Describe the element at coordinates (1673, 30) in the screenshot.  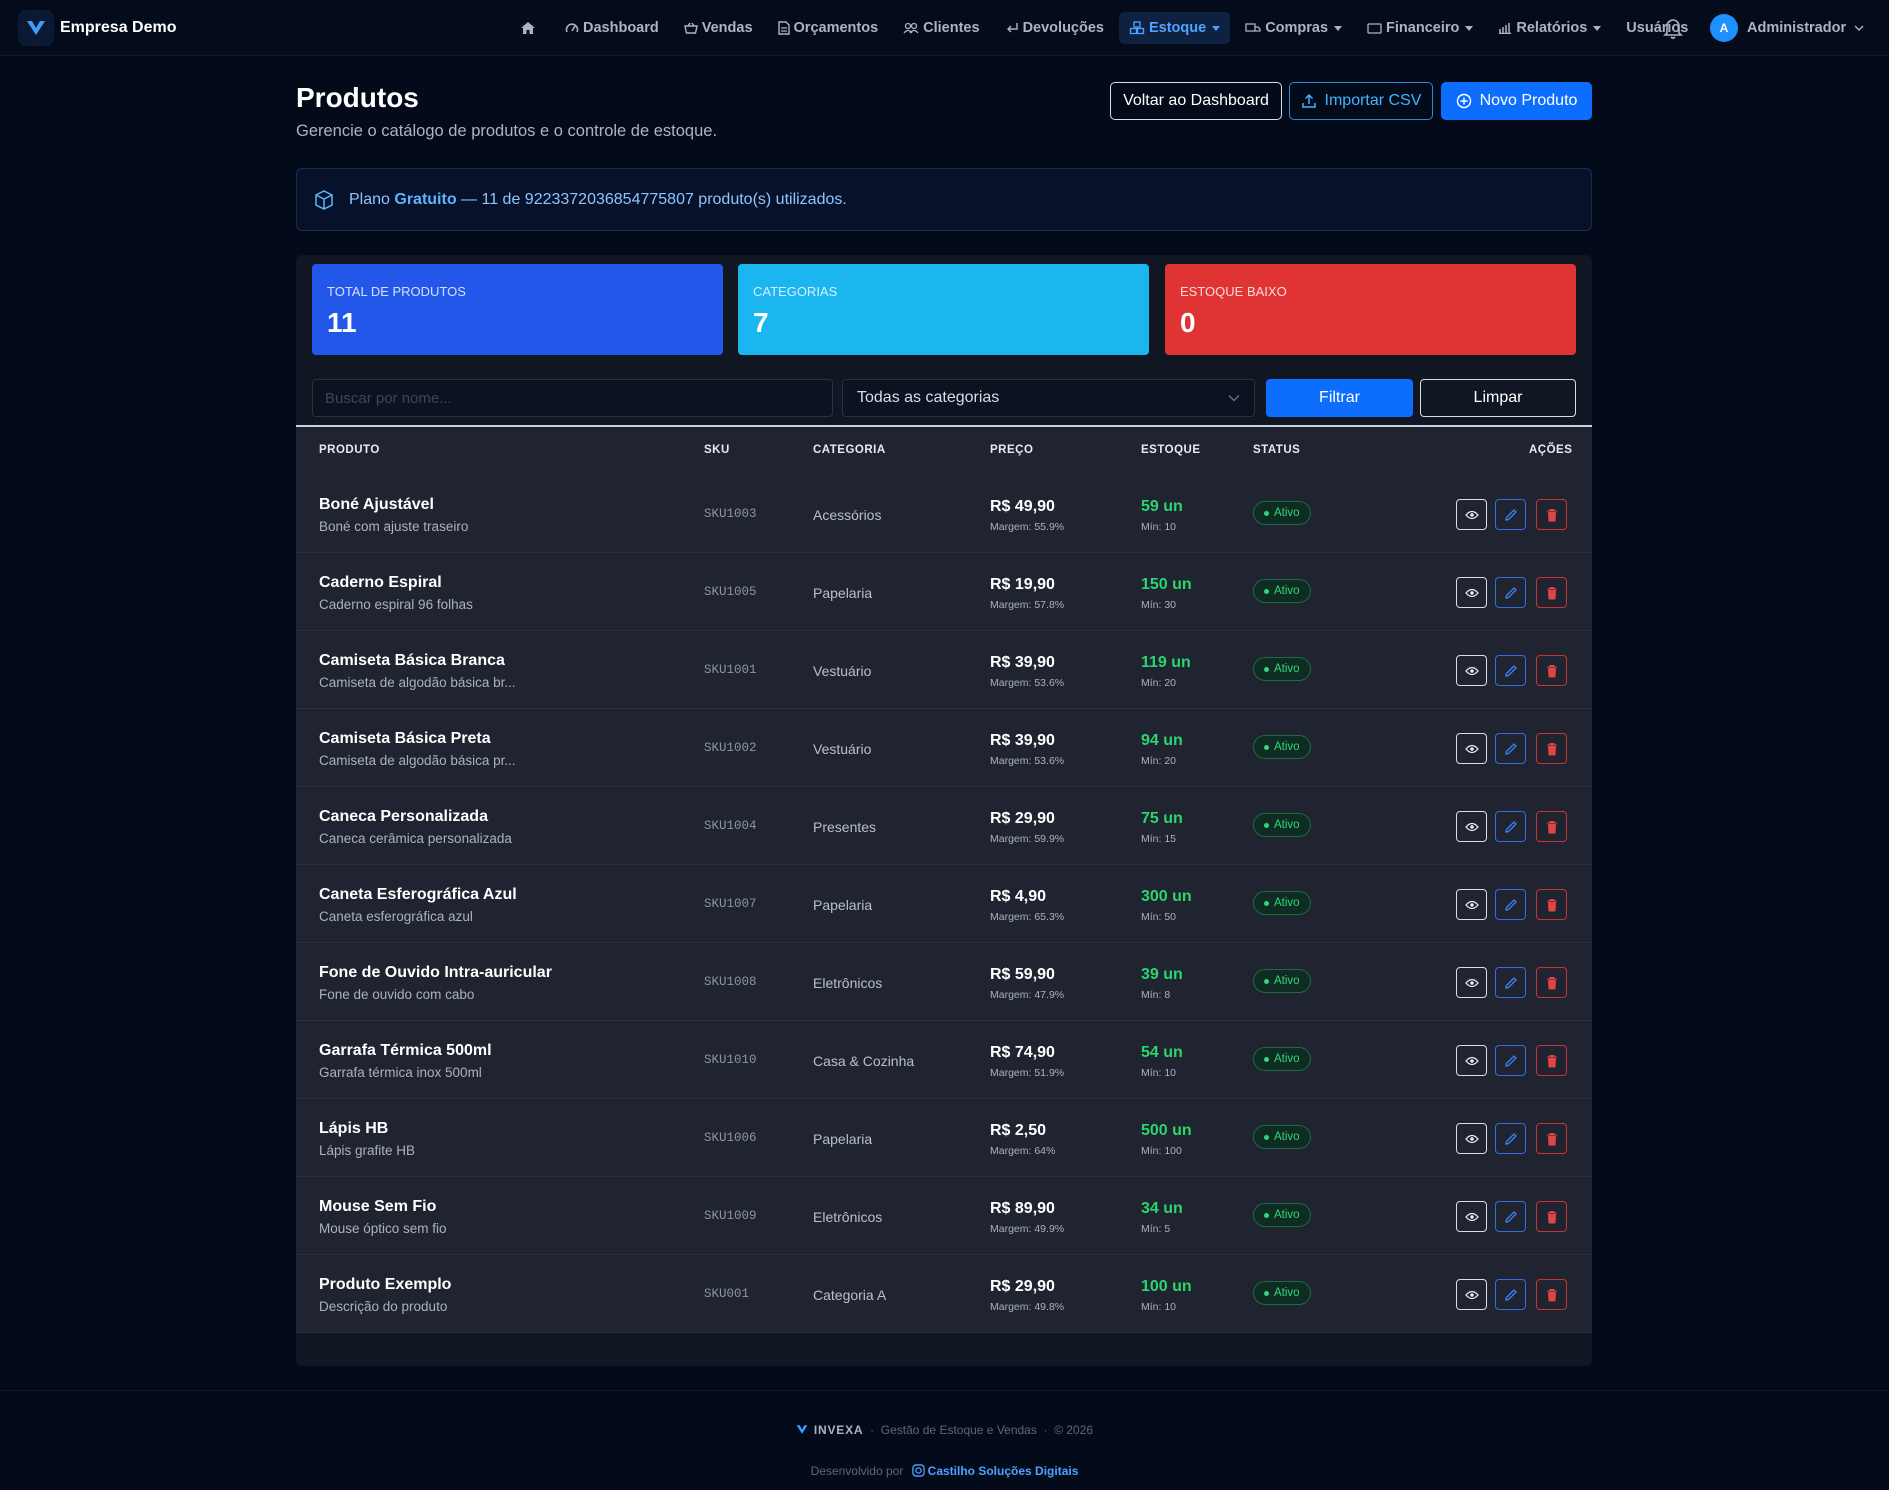
I see `notifications-button` at that location.